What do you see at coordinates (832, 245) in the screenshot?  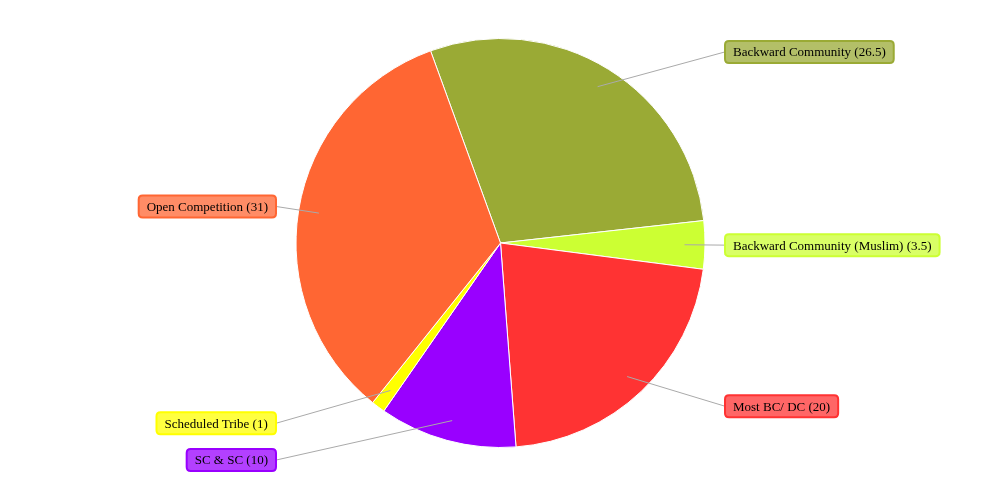 I see `slice-label: Backward Community (Muslim) (3.5)` at bounding box center [832, 245].